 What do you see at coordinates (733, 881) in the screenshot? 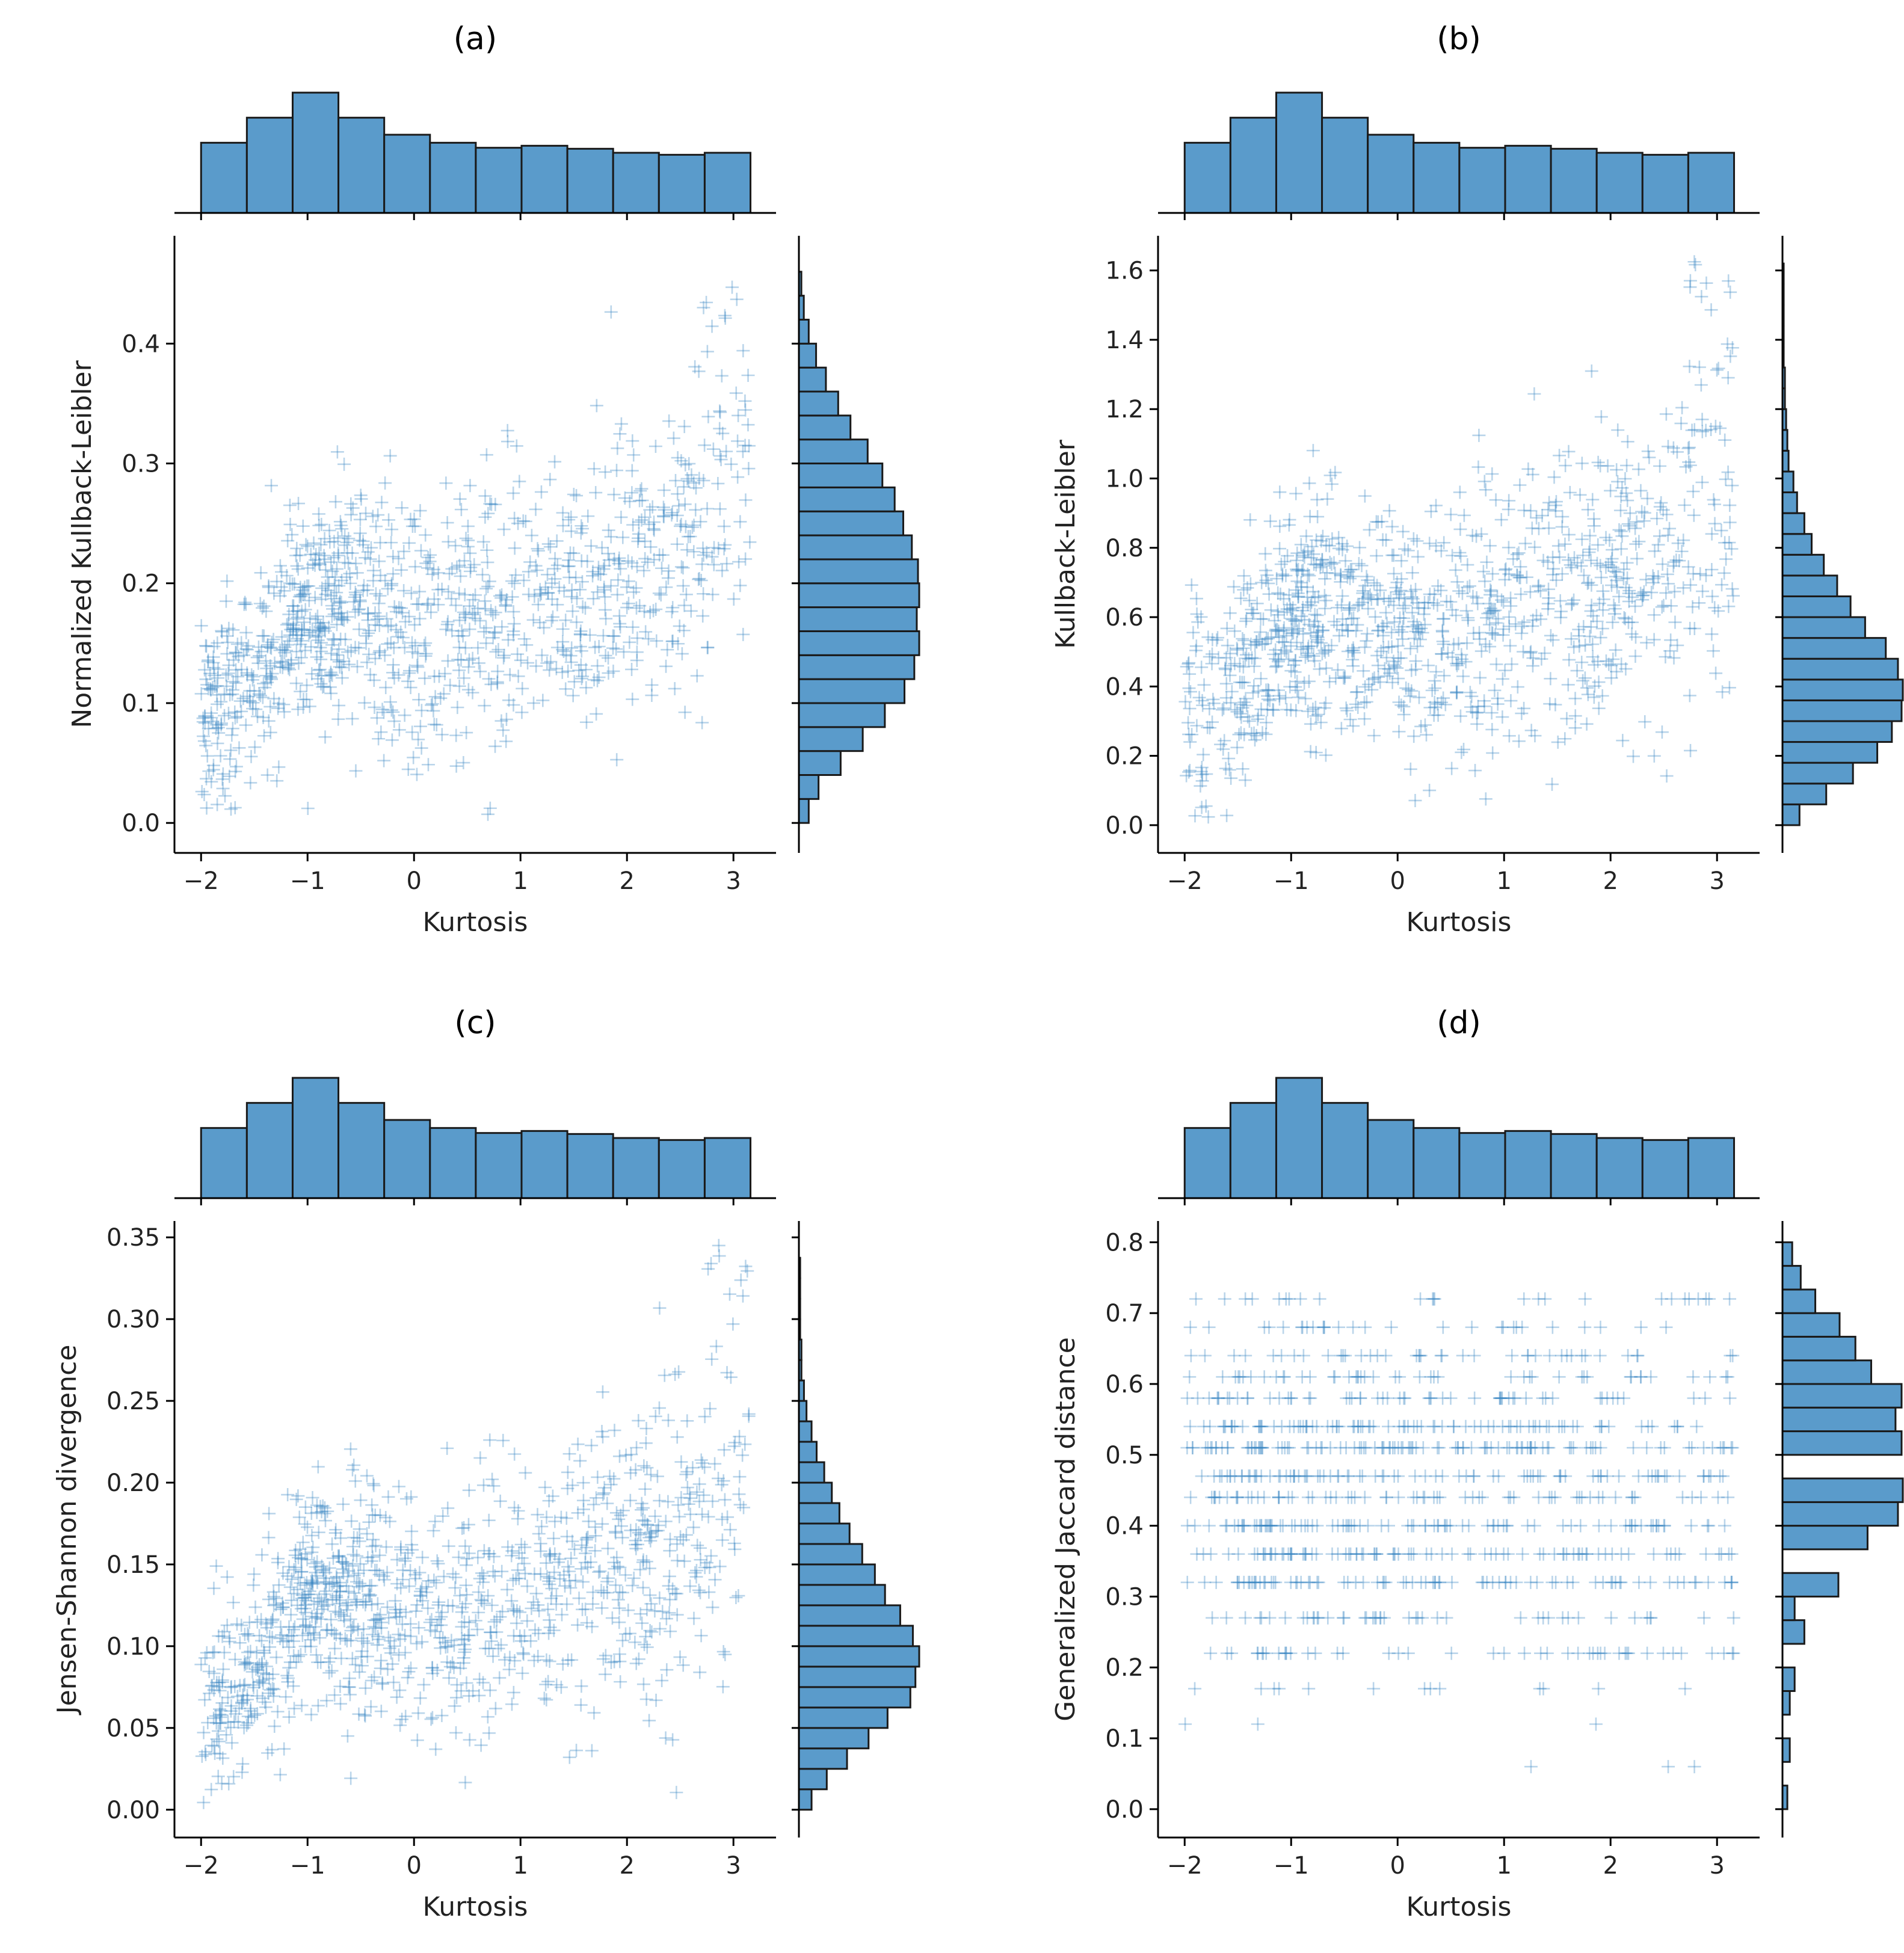
I see `x-tick-label: 3` at bounding box center [733, 881].